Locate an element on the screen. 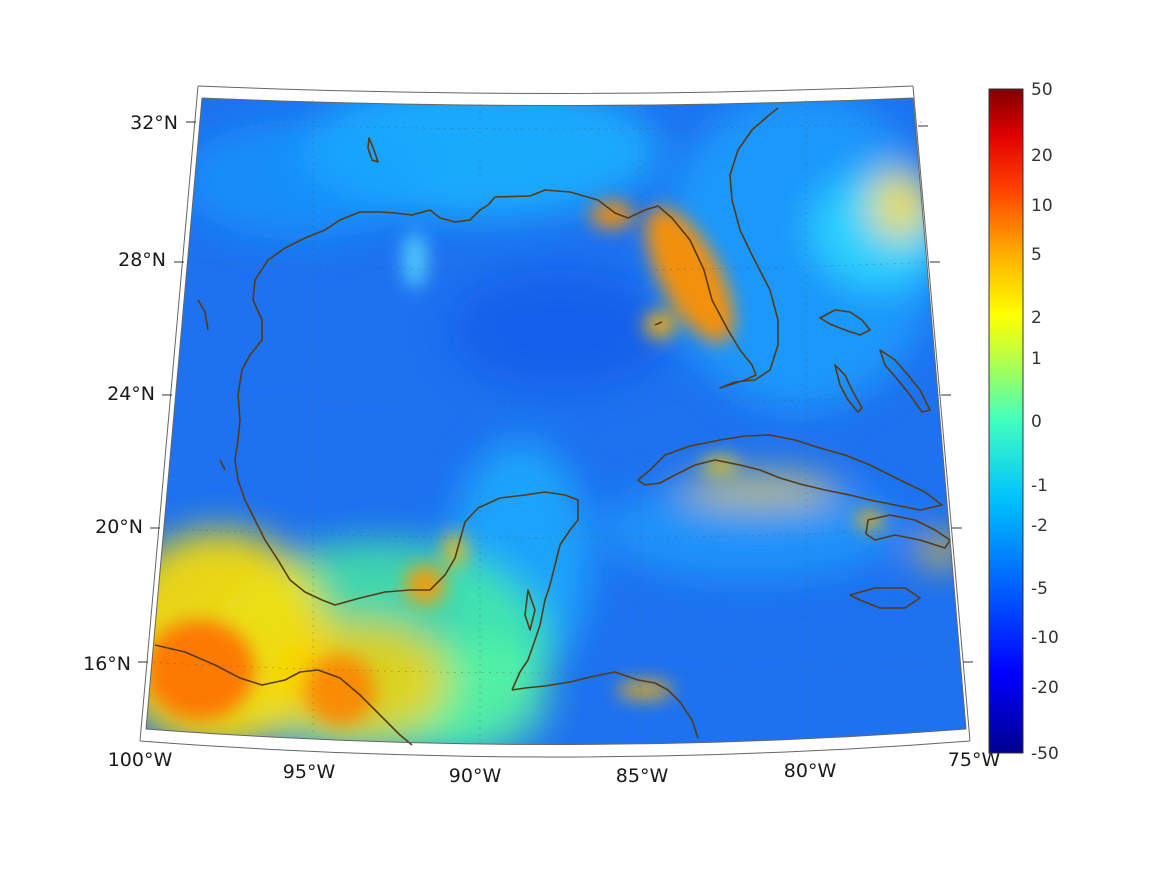  lon-label-90w: 90°W is located at coordinates (475, 776).